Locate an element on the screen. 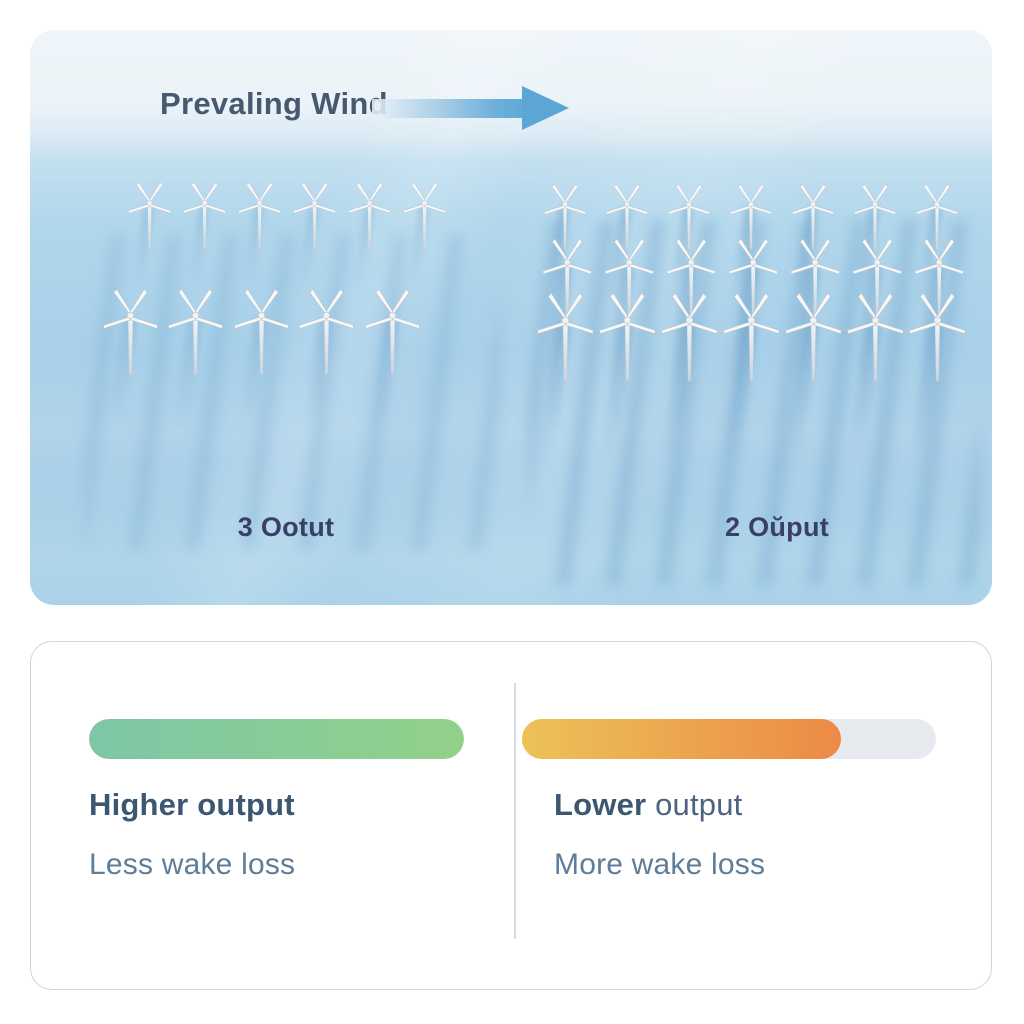 The height and width of the screenshot is (1024, 1024). prevailing-wind-label: Prevaling Wind is located at coordinates (274, 103).